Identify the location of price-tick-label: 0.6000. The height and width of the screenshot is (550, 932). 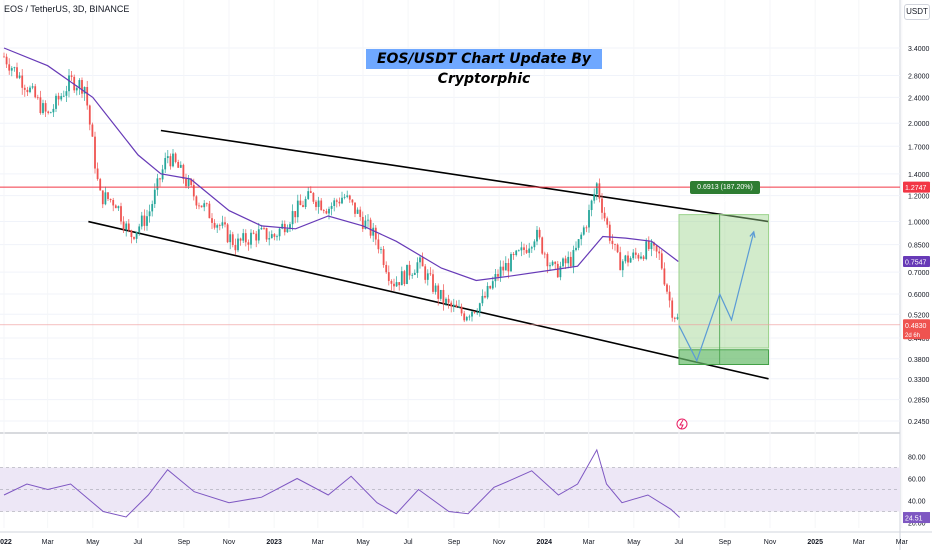
(919, 295).